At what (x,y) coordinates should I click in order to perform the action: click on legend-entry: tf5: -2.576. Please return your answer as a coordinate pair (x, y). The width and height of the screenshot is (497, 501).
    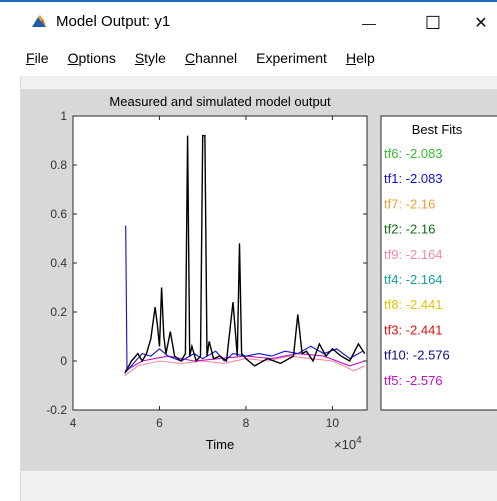
    Looking at the image, I should click on (413, 380).